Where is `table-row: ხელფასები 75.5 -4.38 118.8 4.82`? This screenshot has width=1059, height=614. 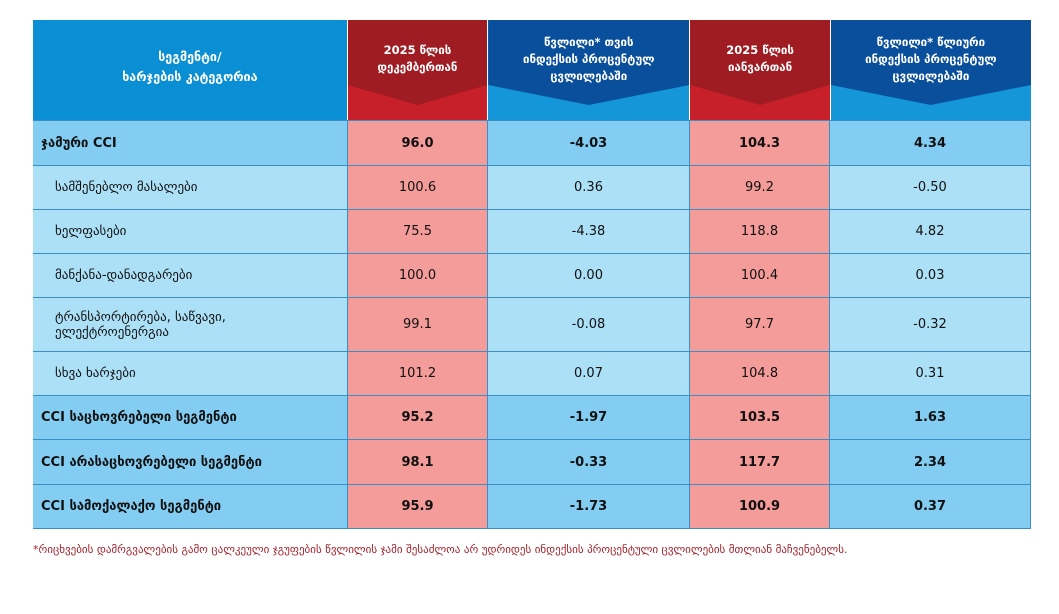 table-row: ხელფასები 75.5 -4.38 118.8 4.82 is located at coordinates (532, 231).